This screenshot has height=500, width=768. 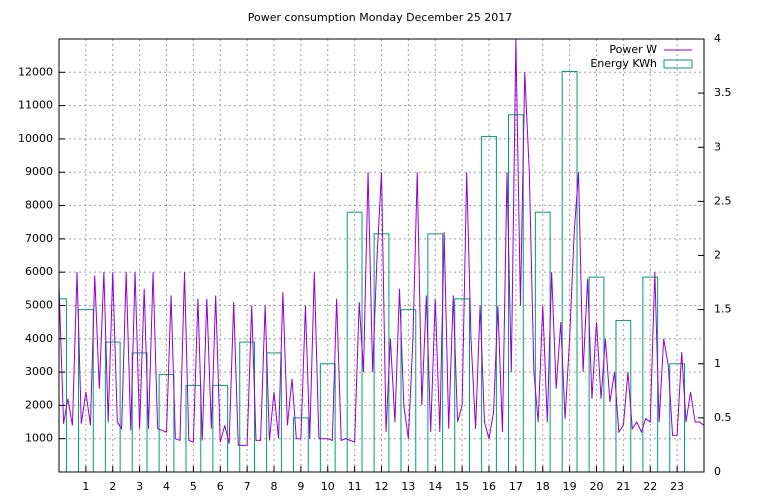 I want to click on x-tick-label: 1, so click(x=85, y=486).